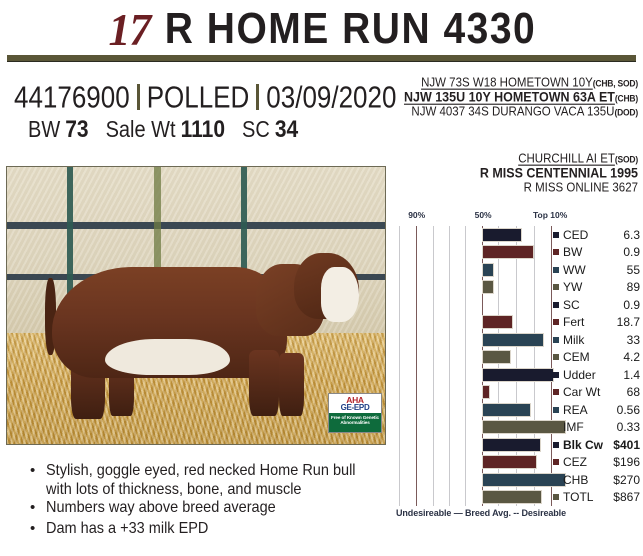 The width and height of the screenshot is (643, 556). What do you see at coordinates (161, 508) in the screenshot?
I see `bullet-text: Numbers way above breed average` at bounding box center [161, 508].